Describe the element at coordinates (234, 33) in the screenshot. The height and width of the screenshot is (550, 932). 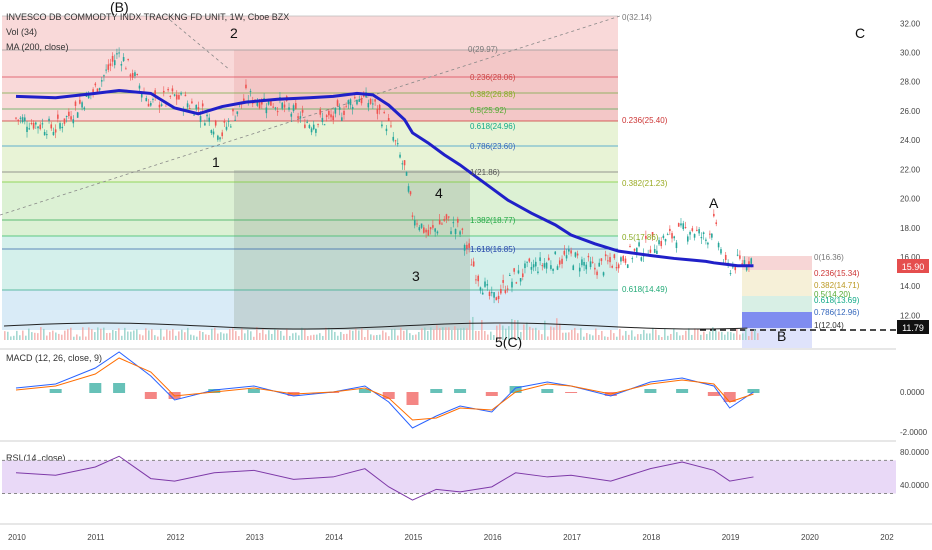
I see `wave-label: 2` at that location.